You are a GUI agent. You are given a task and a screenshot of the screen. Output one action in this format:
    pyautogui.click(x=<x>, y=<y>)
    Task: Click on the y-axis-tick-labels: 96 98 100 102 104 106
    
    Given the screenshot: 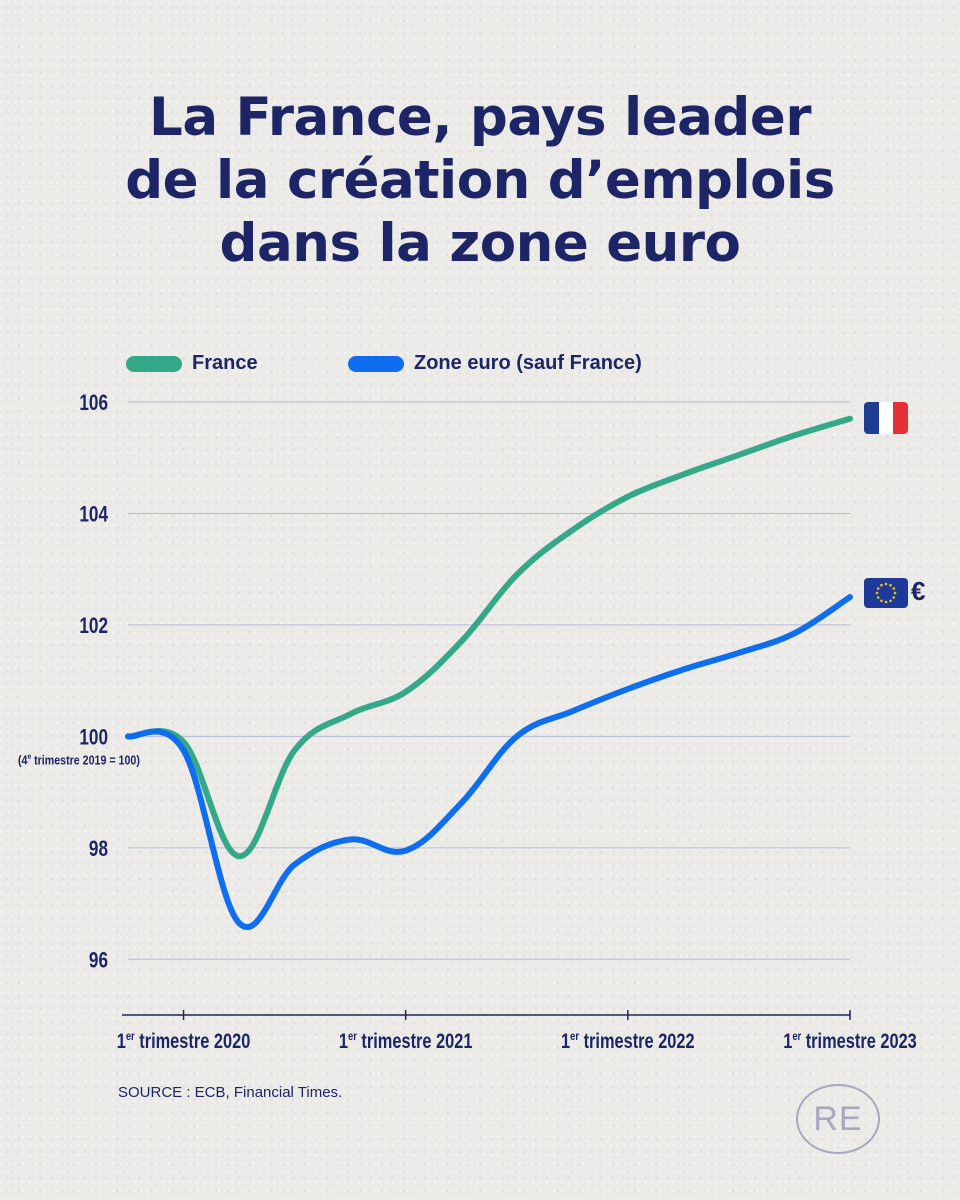 What is the action you would take?
    pyautogui.click(x=93, y=682)
    